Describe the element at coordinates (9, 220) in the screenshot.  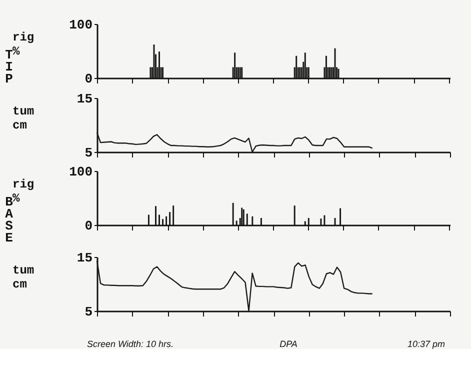
I see `text: BASE` at that location.